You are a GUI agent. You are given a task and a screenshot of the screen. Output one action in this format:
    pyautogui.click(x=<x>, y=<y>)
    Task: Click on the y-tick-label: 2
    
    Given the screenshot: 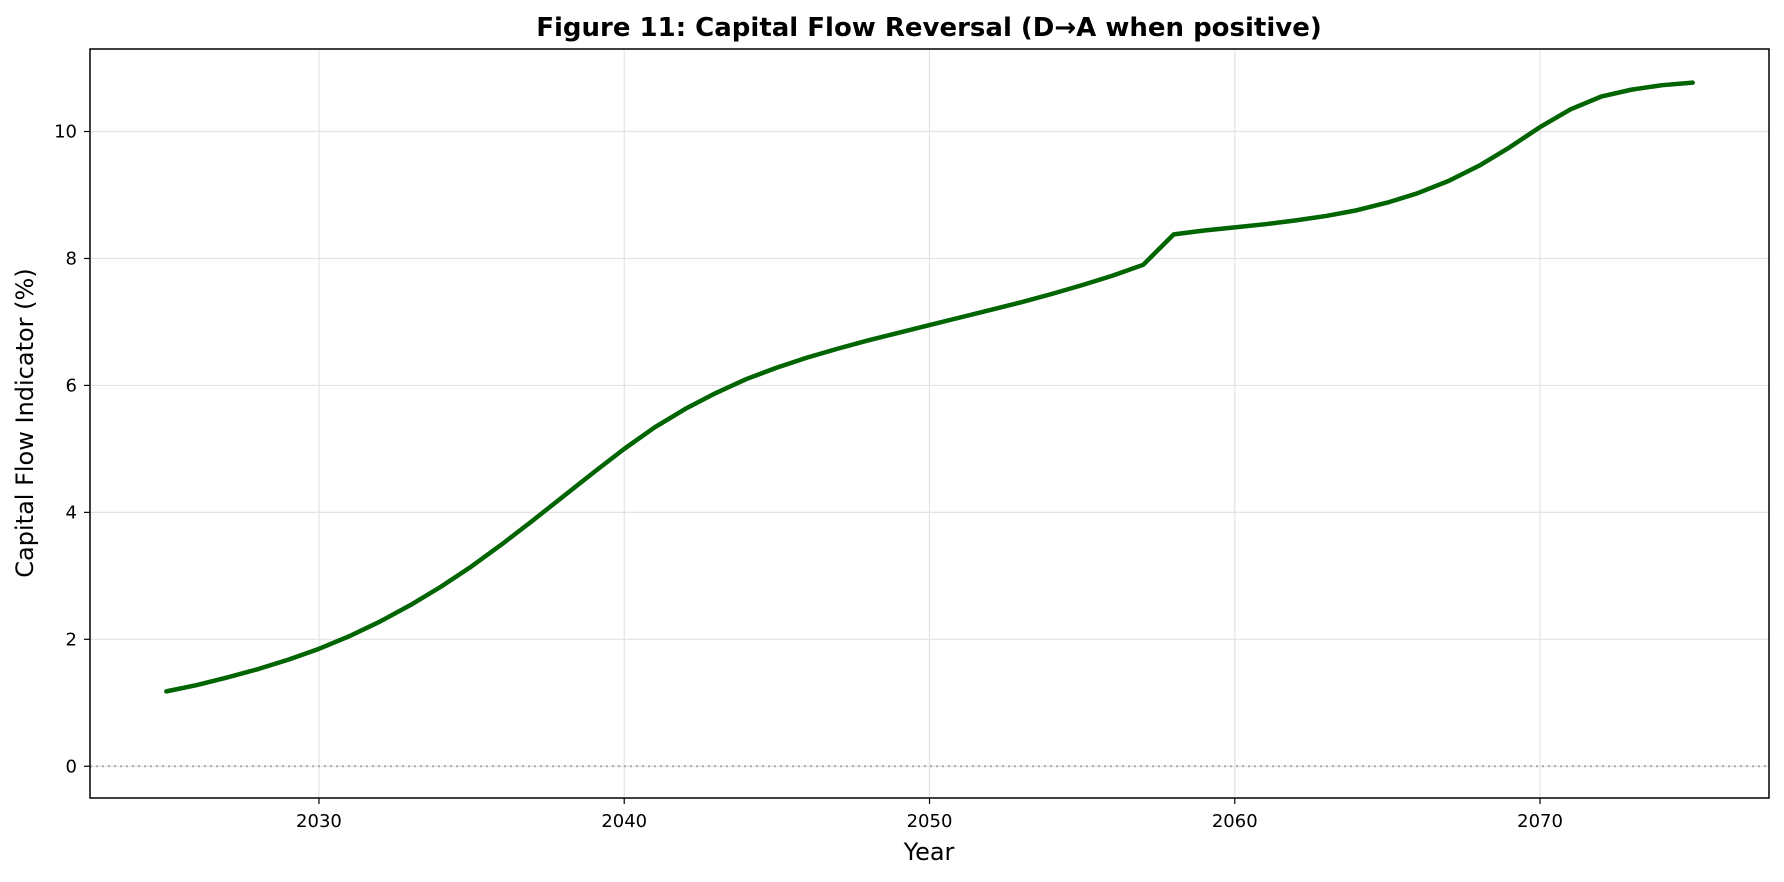 What is the action you would take?
    pyautogui.click(x=71, y=639)
    